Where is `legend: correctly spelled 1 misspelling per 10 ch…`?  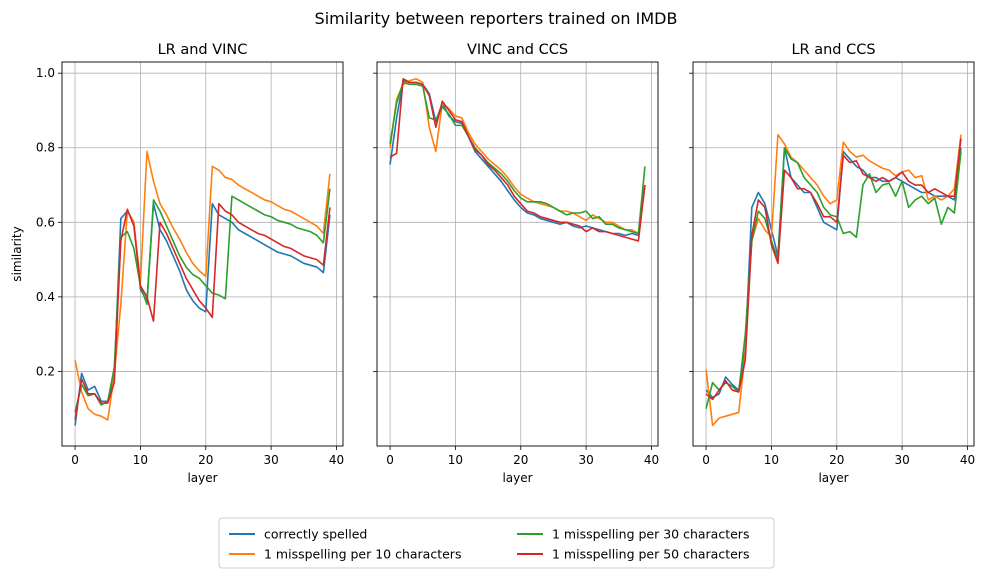 legend: correctly spelled 1 misspelling per 10 ch… is located at coordinates (496, 543).